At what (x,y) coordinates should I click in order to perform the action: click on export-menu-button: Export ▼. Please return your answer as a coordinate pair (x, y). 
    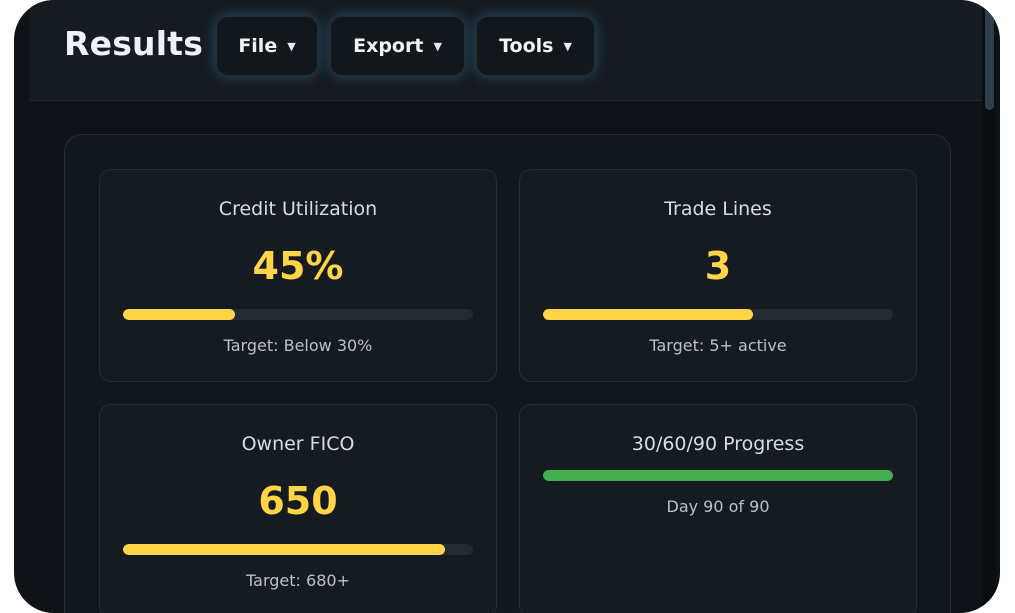
    Looking at the image, I should click on (397, 46).